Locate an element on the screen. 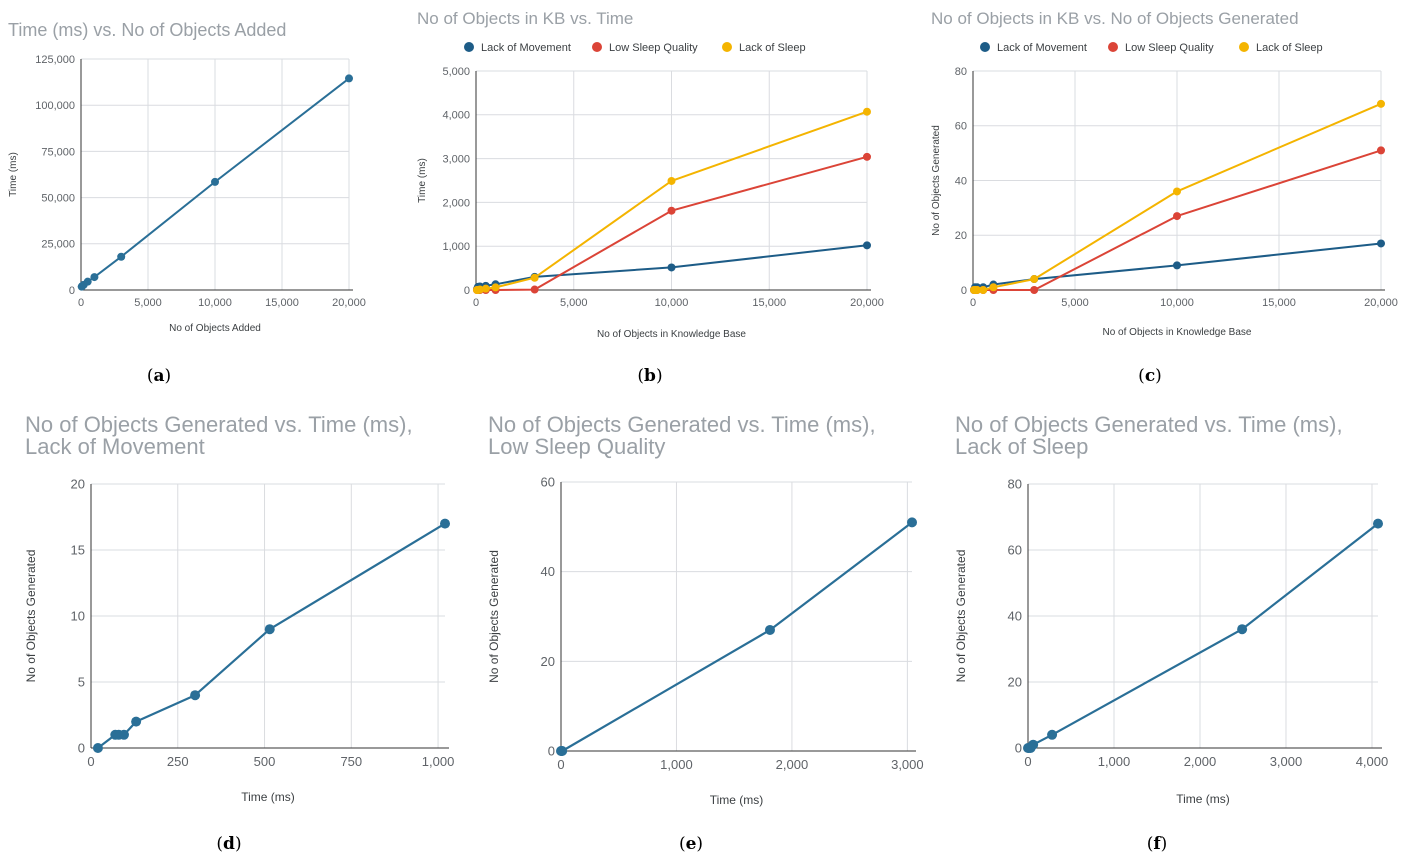 This screenshot has height=858, width=1411. y-tick-label: 5 is located at coordinates (81, 682).